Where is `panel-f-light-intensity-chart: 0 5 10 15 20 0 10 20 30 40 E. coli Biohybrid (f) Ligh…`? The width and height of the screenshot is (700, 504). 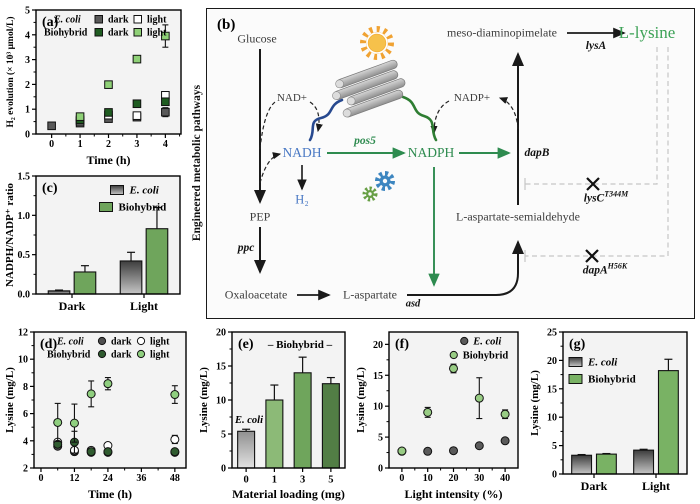
panel-f-light-intensity-chart: 0 5 10 15 20 0 10 20 30 40 E. coli Biohybrid (f) Ligh… is located at coordinates (439, 414).